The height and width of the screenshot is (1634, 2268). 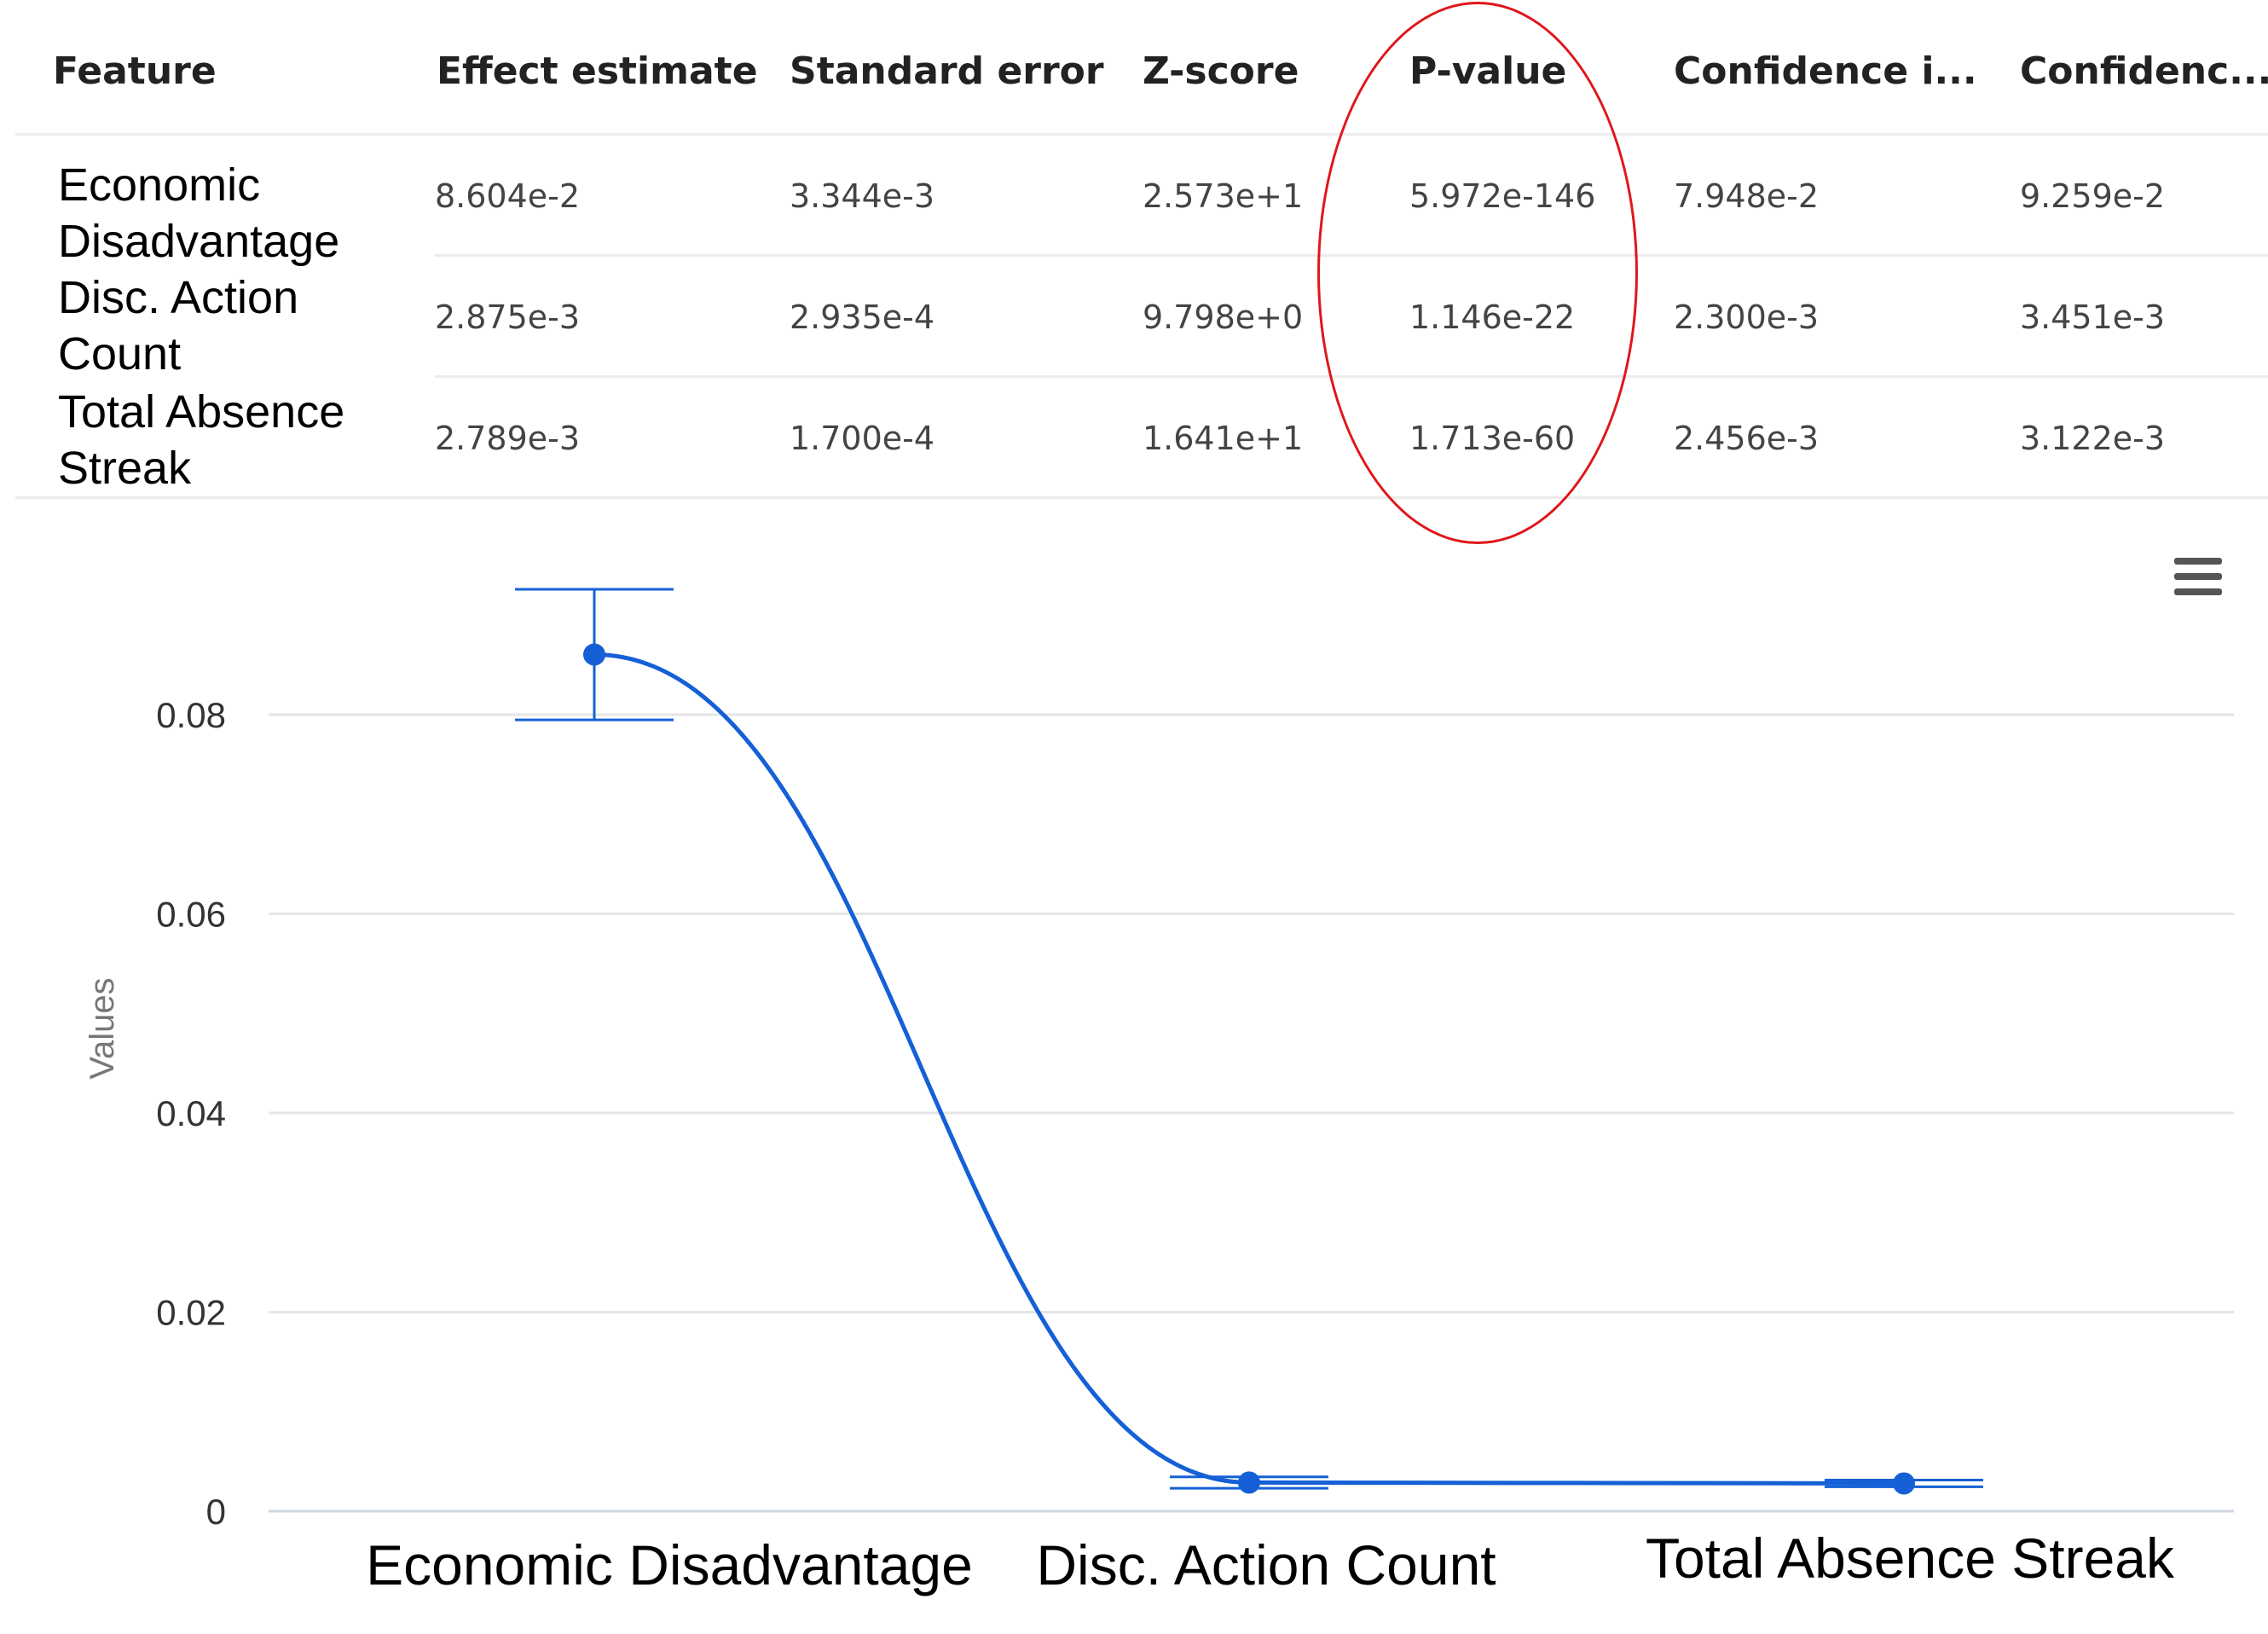 I want to click on y-tick-label: 0.02, so click(x=191, y=1313).